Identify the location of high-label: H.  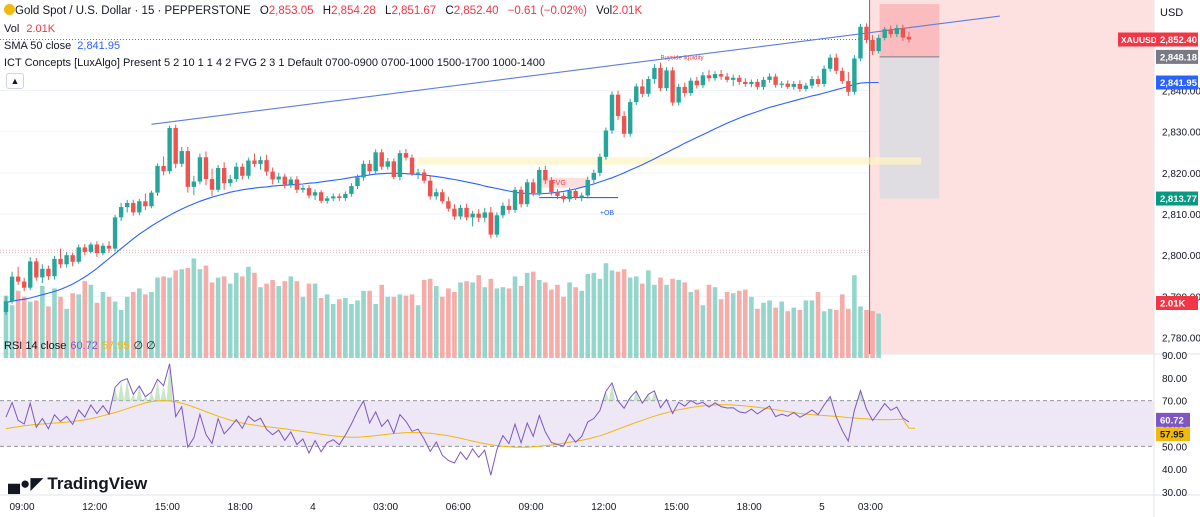
(327, 11).